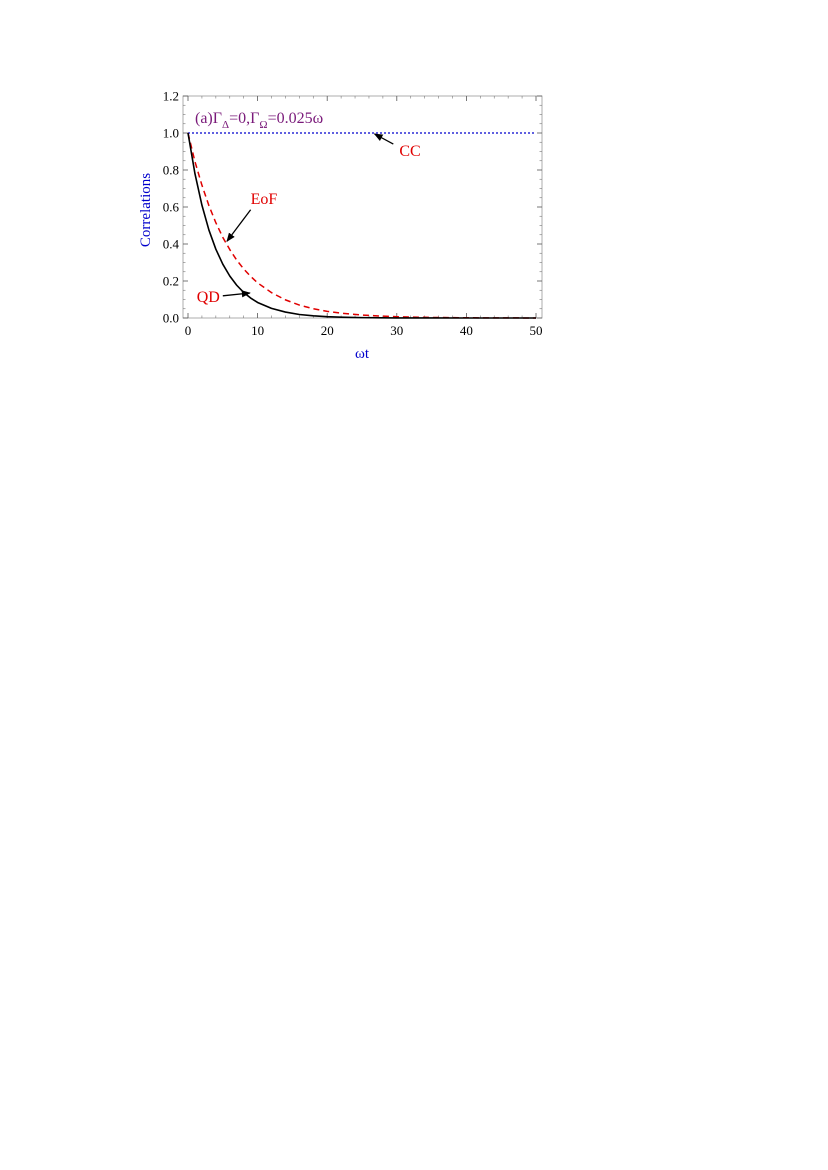  What do you see at coordinates (171, 133) in the screenshot?
I see `y-tick-label: 1.0` at bounding box center [171, 133].